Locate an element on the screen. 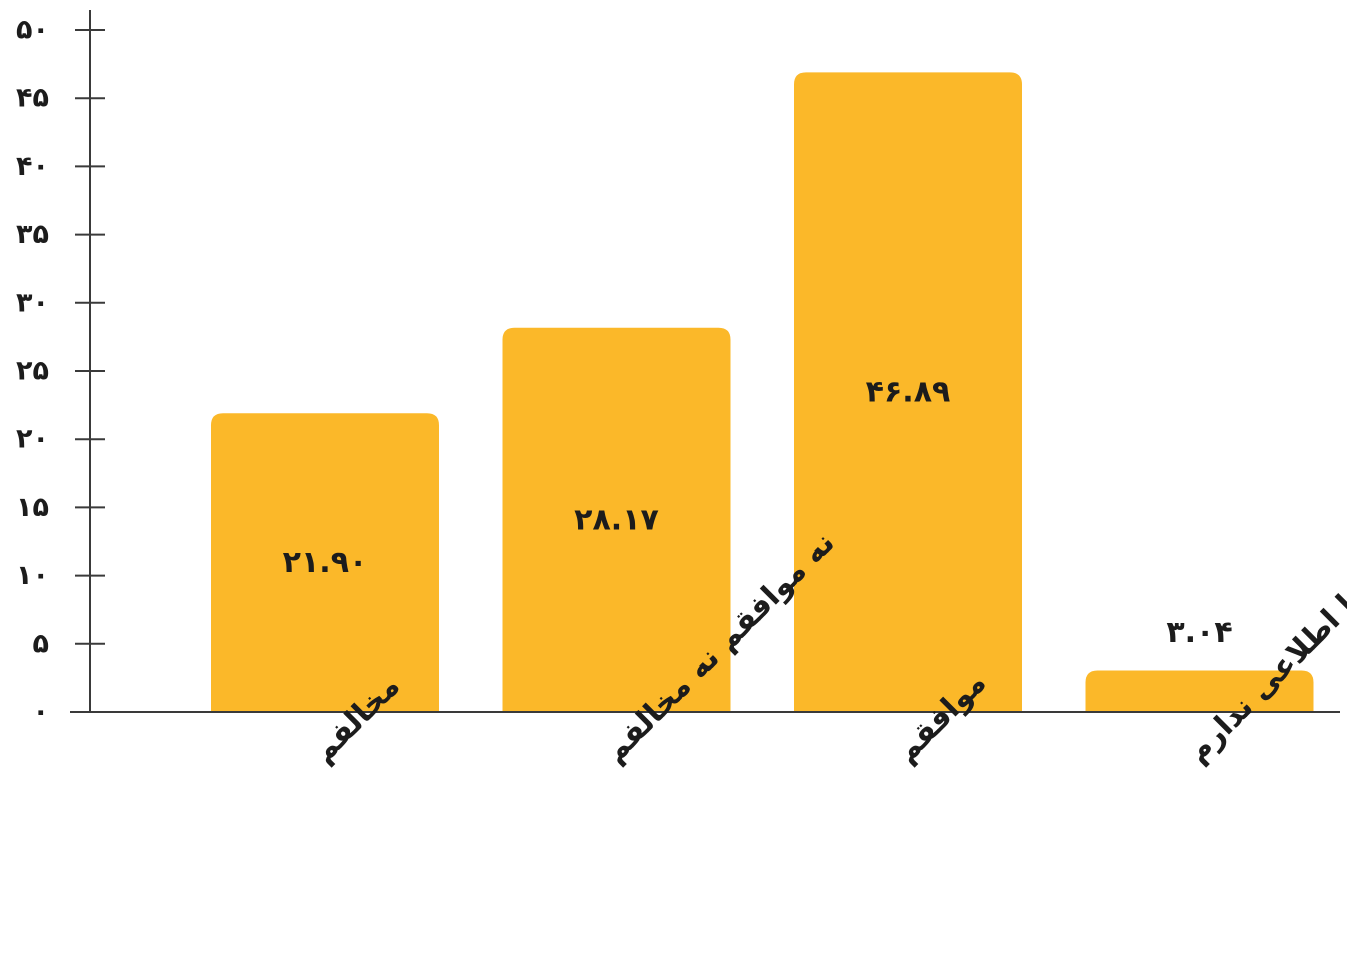  y-tick-label: ۴۰ is located at coordinates (32, 166).